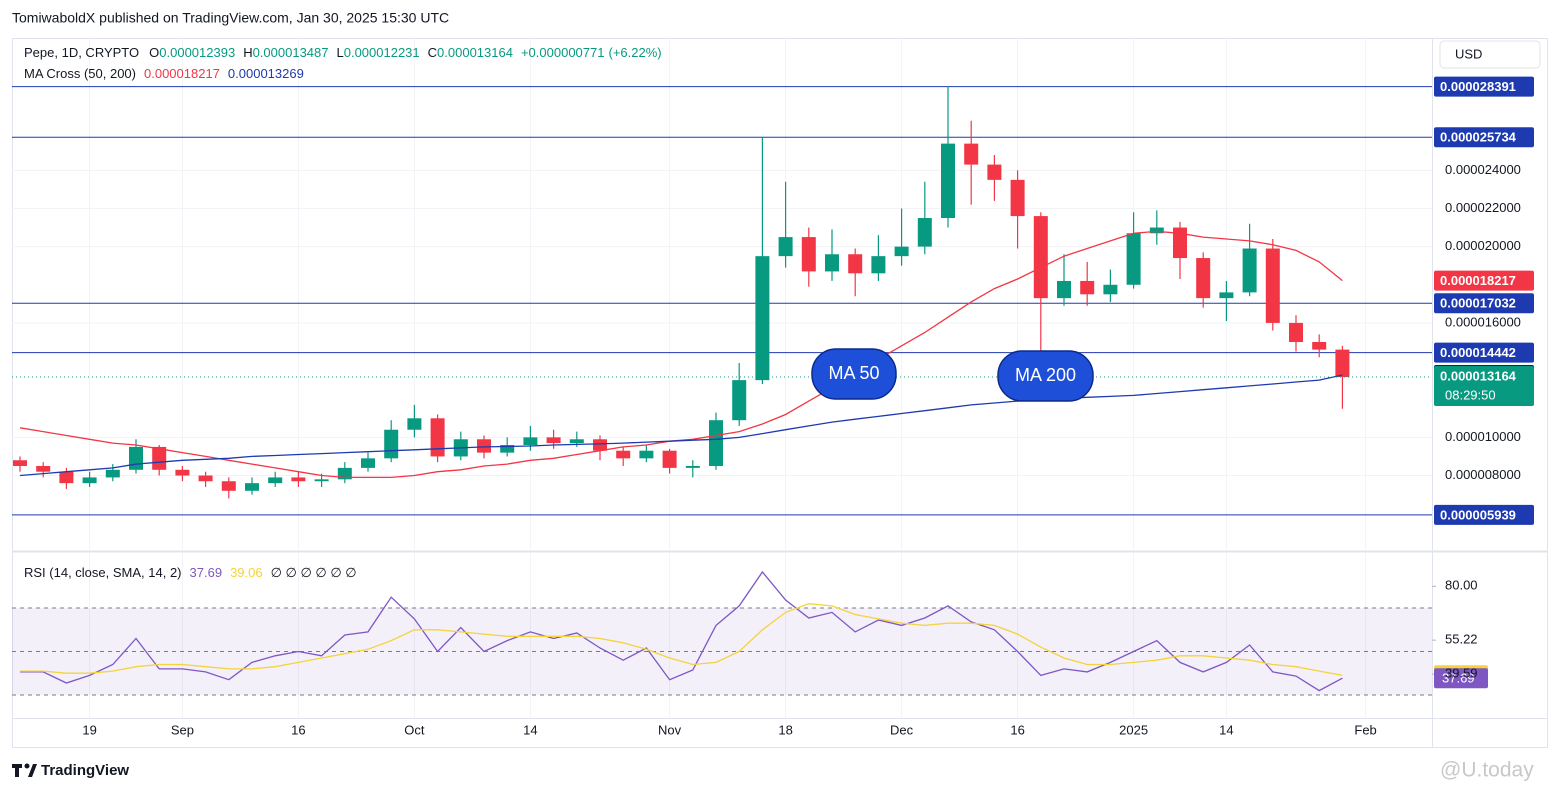  Describe the element at coordinates (1483, 169) in the screenshot. I see `y-tick-label: 0.000024000` at that location.